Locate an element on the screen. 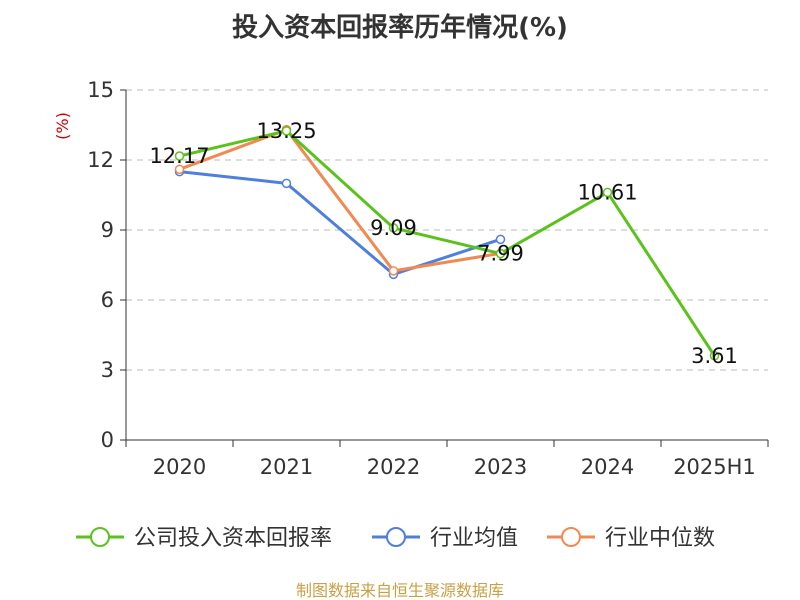 The width and height of the screenshot is (800, 600). data-label-2020: 12.17 is located at coordinates (179, 156).